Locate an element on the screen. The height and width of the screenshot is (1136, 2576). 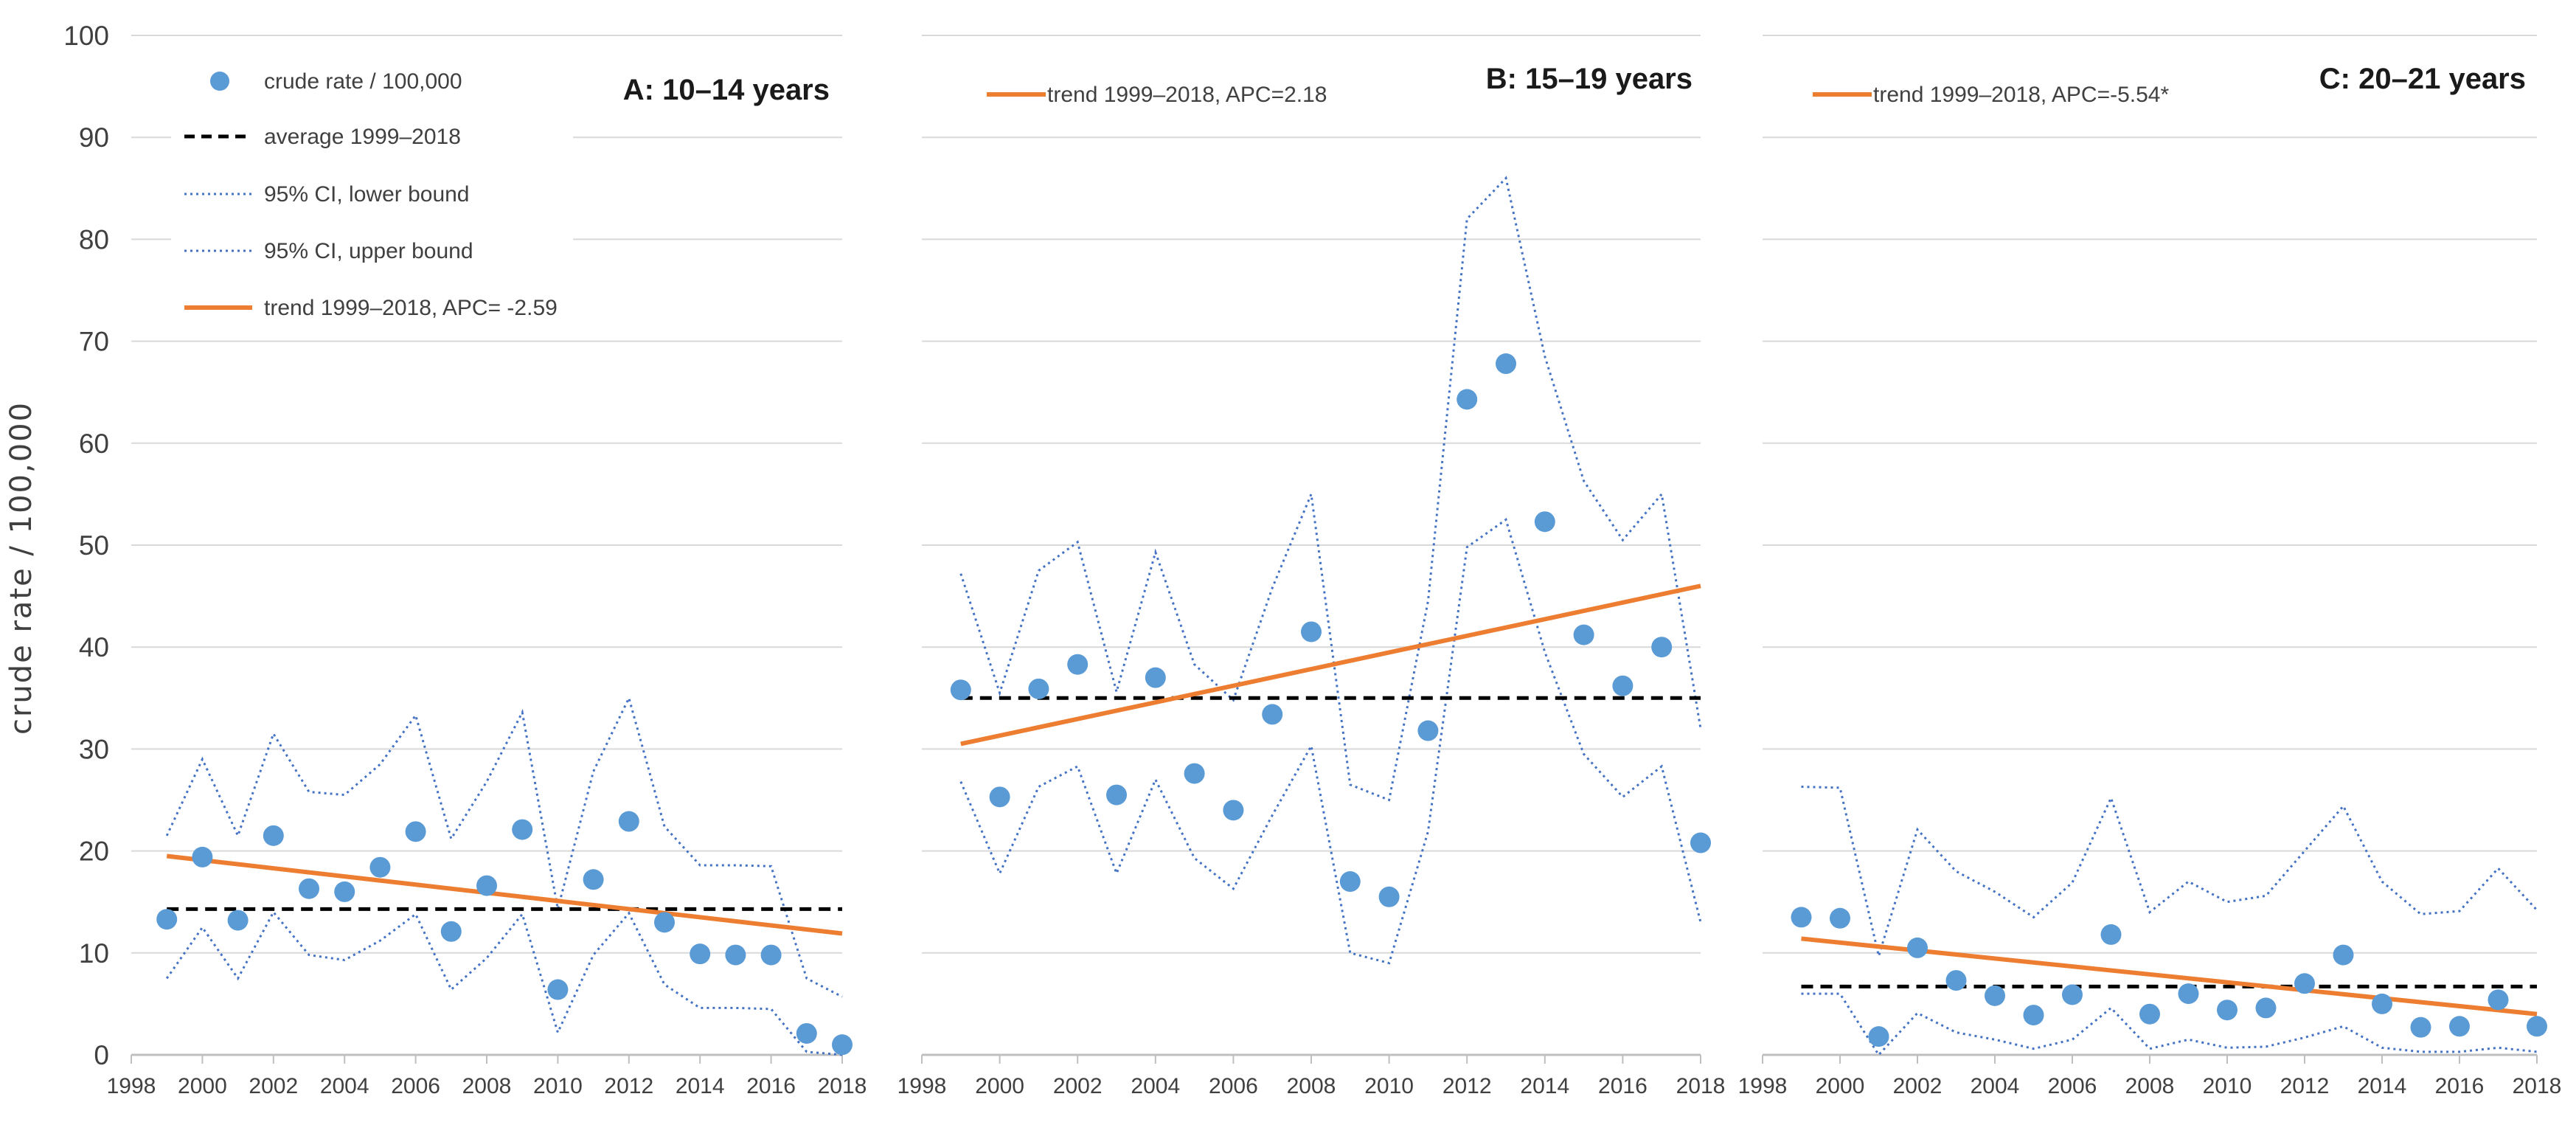
y-tick-label: 90 is located at coordinates (94, 138).